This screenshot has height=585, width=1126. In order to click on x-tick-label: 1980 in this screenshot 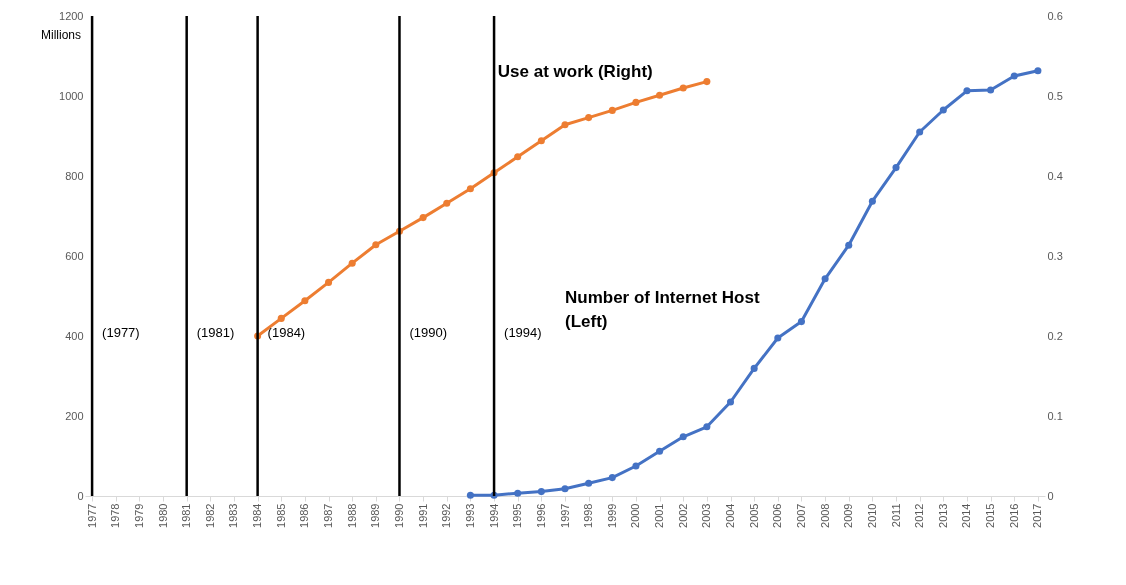, I will do `click(162, 515)`.